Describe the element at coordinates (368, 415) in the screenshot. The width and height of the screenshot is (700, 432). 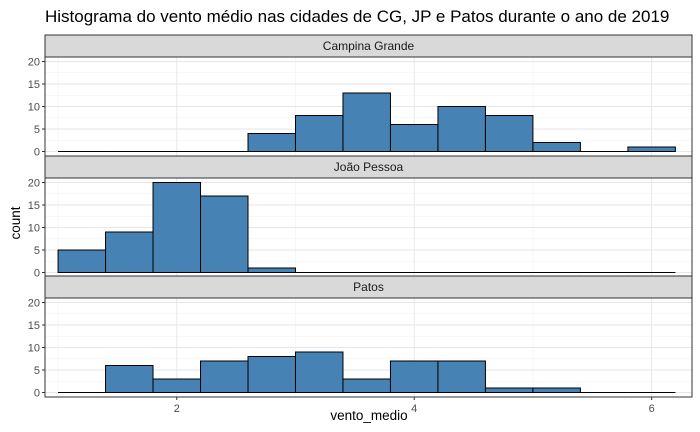
I see `x-axis-label: vento_medio` at that location.